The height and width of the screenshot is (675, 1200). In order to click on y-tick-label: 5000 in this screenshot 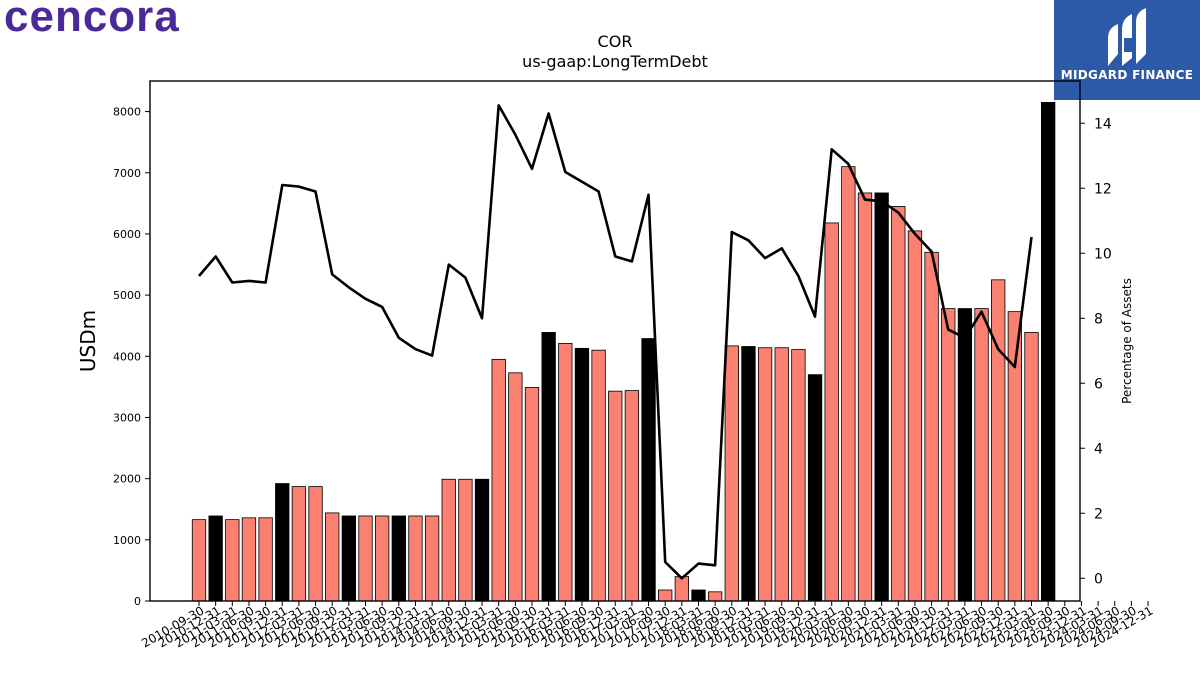, I will do `click(127, 295)`.